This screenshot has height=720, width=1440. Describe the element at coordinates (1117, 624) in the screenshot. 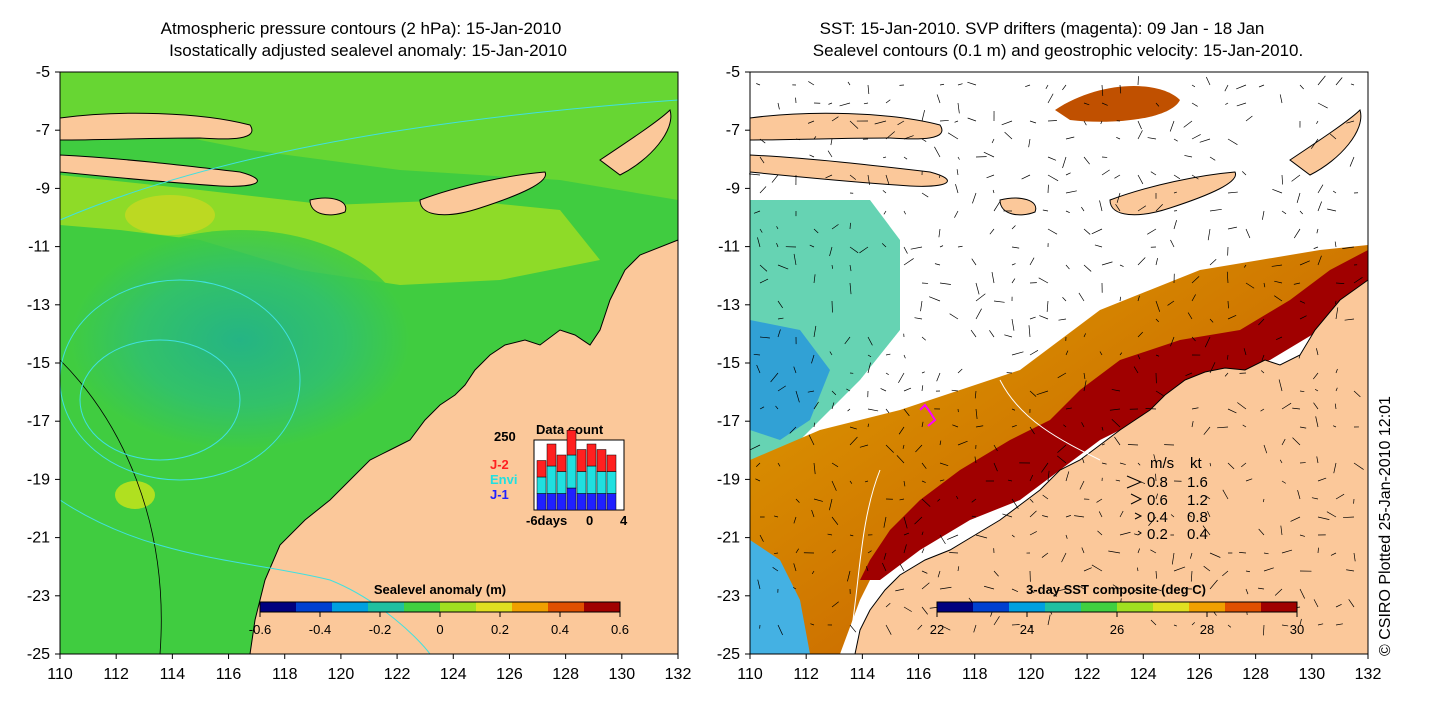

I see `right-colorbar-ticks: 22 24 26 28 30` at that location.